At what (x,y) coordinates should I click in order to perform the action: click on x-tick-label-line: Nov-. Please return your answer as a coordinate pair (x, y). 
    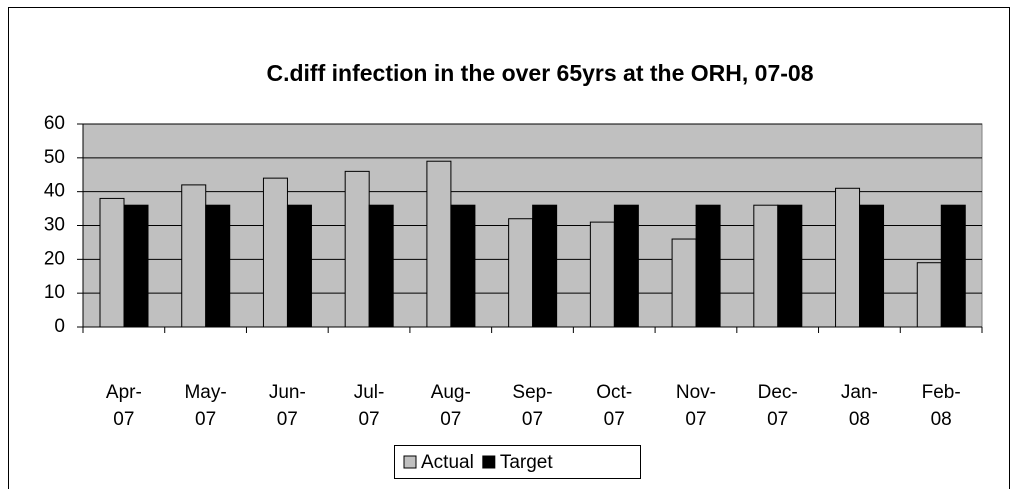
    Looking at the image, I should click on (696, 392).